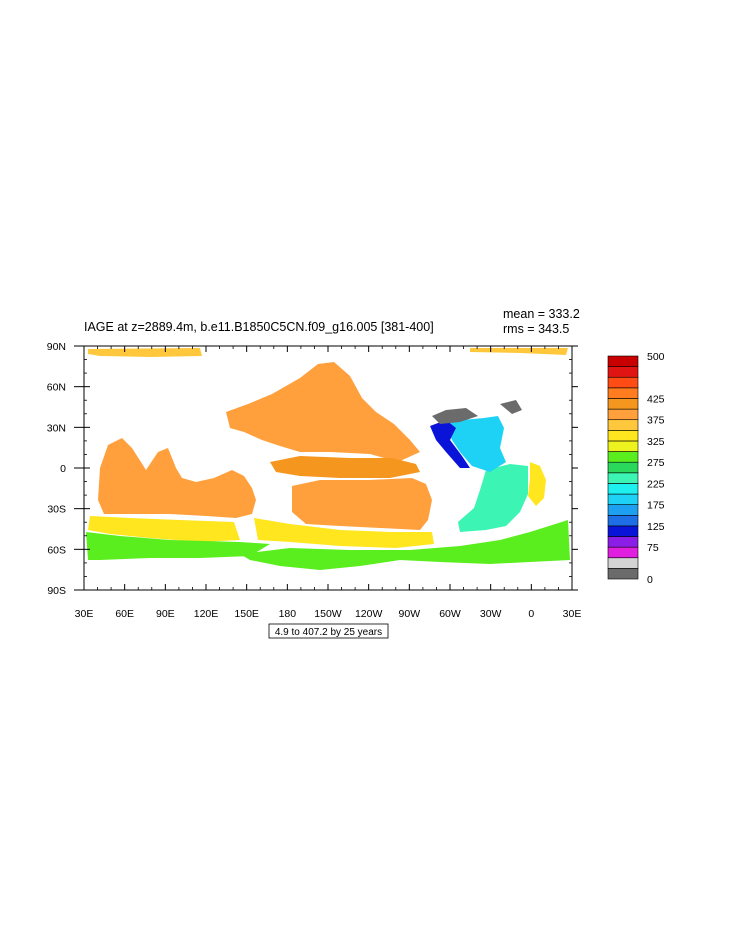 The height and width of the screenshot is (945, 733). What do you see at coordinates (56, 388) in the screenshot?
I see `y-tick-label: 60N` at bounding box center [56, 388].